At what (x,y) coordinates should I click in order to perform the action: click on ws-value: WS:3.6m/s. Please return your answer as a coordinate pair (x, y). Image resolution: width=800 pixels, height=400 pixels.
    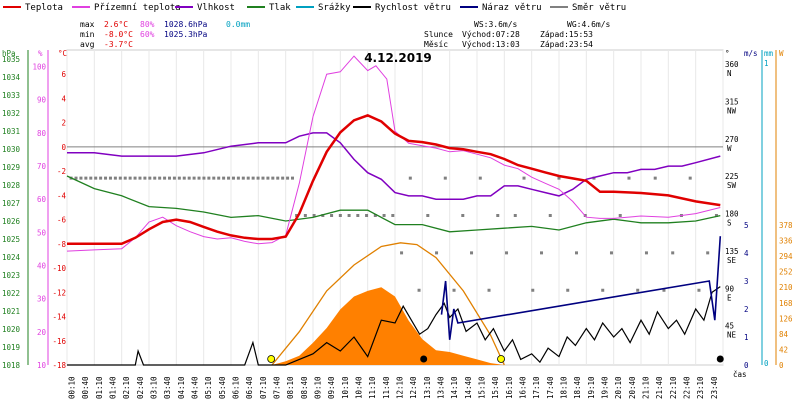
    Looking at the image, I should click on (496, 24).